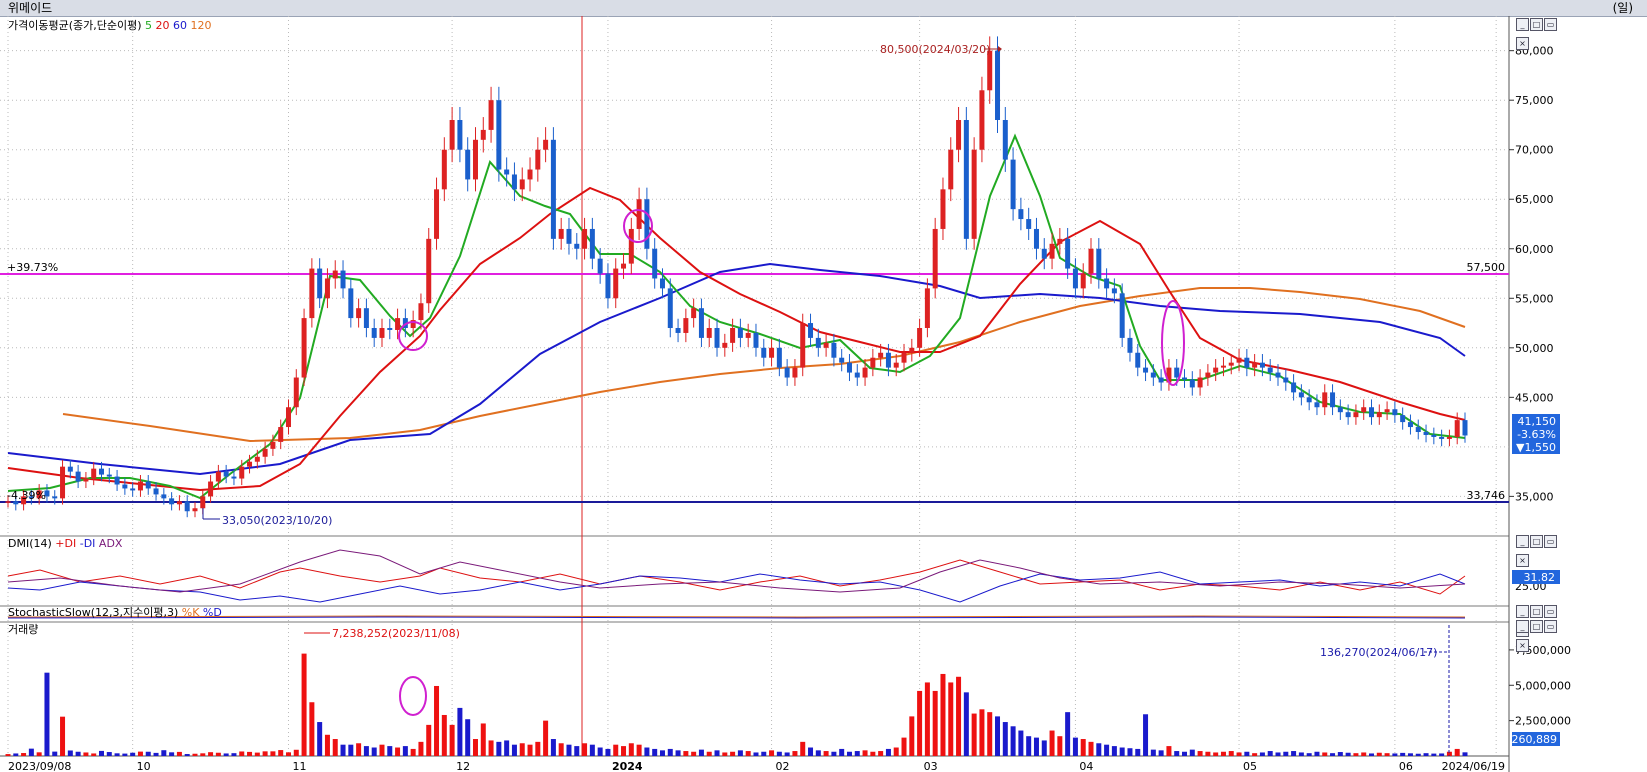  I want to click on stoch-panel-controls: _□▭×, so click(1542, 621).